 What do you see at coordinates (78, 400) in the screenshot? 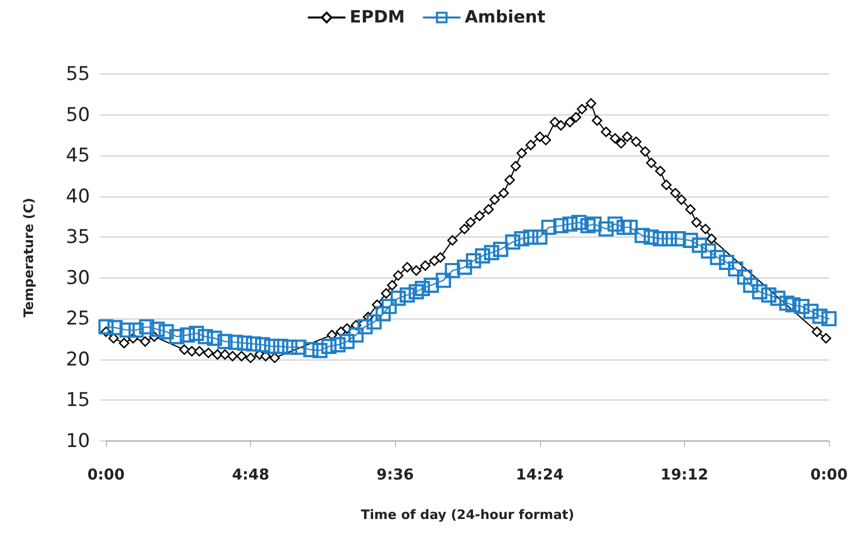
I see `y-tick-label: 15` at bounding box center [78, 400].